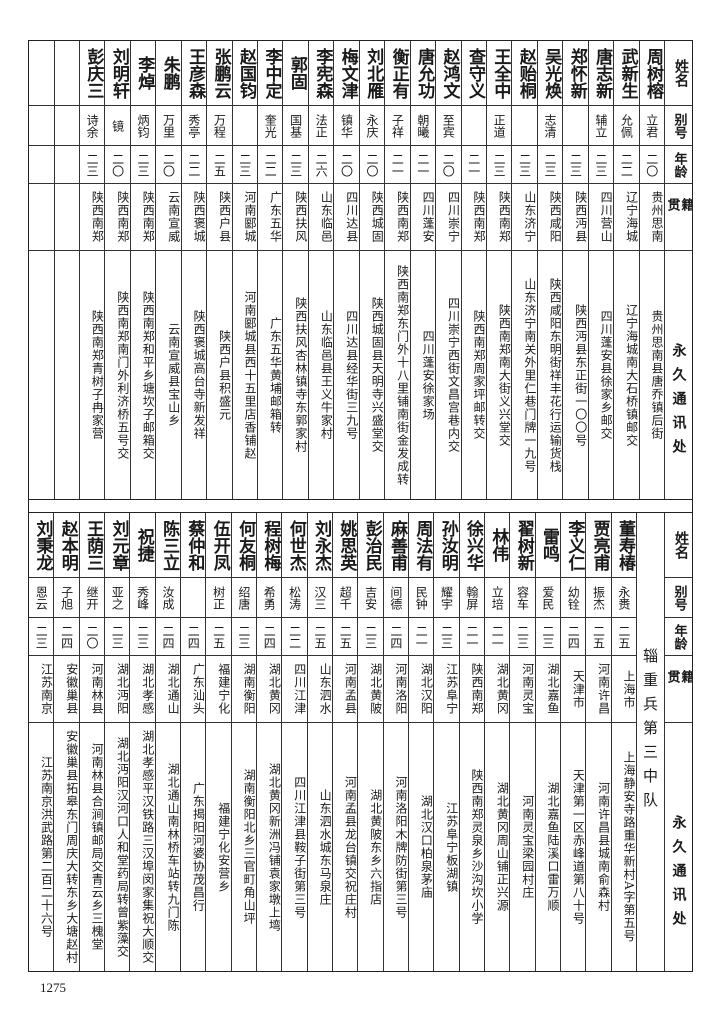  Describe the element at coordinates (651, 73) in the screenshot. I see `name-cell: 周树榕` at that location.